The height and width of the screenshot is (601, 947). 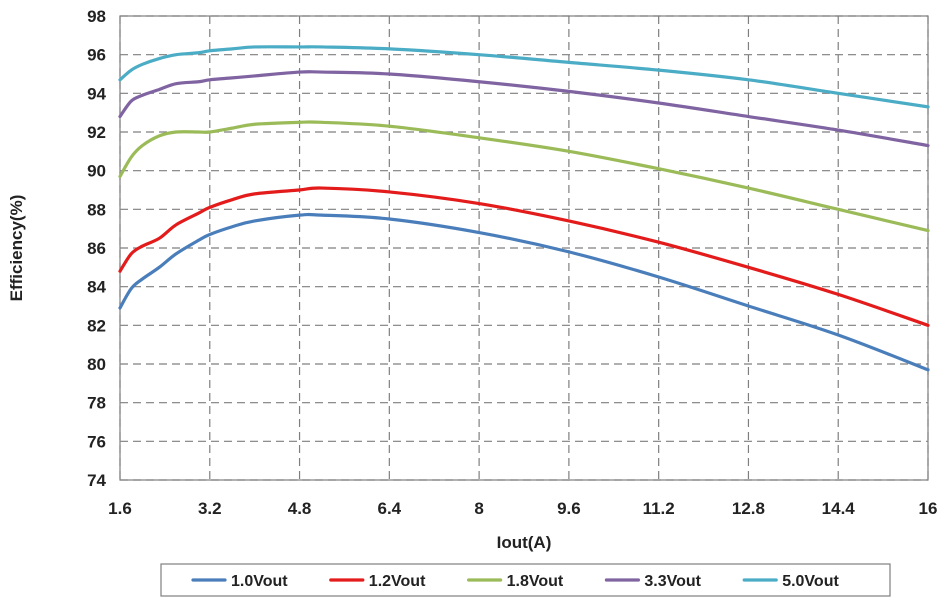 I want to click on x-tick-label: 11.2, so click(x=659, y=508).